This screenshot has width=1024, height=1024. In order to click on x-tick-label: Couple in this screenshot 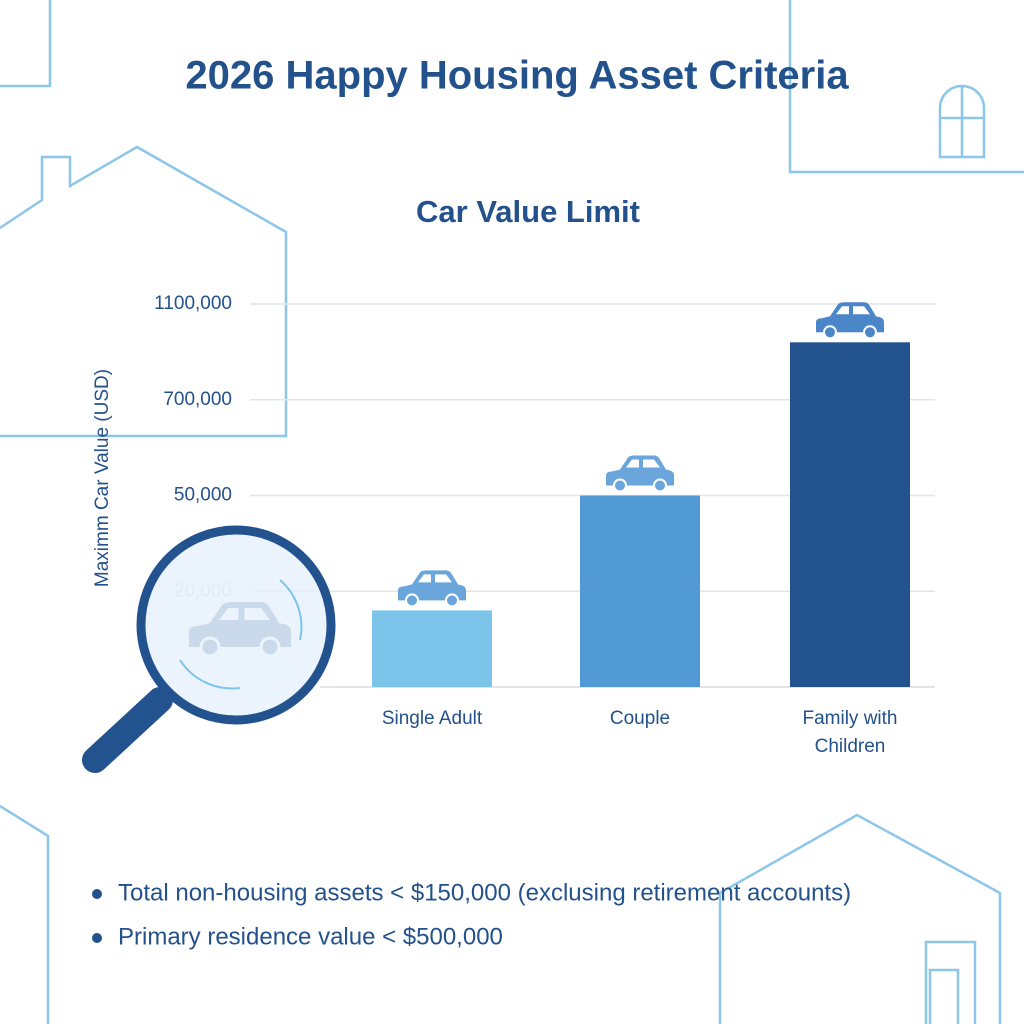, I will do `click(640, 718)`.